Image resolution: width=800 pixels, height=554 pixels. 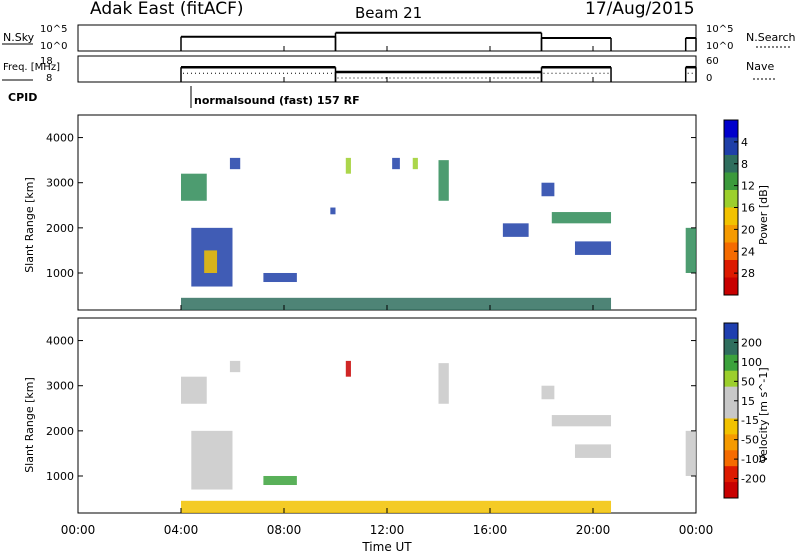 What do you see at coordinates (760, 66) in the screenshot?
I see `frequency-right-label: Nave` at bounding box center [760, 66].